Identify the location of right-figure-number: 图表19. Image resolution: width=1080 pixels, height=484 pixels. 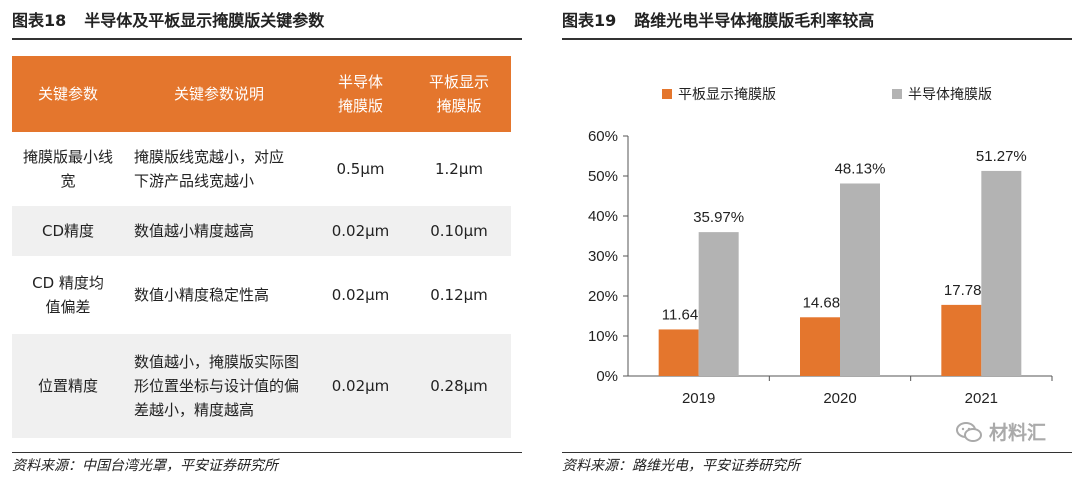
(589, 20).